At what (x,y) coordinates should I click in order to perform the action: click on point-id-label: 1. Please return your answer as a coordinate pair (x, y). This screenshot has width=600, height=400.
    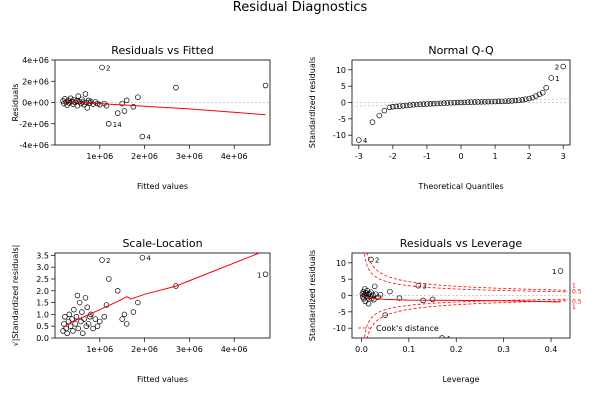
    Looking at the image, I should click on (259, 275).